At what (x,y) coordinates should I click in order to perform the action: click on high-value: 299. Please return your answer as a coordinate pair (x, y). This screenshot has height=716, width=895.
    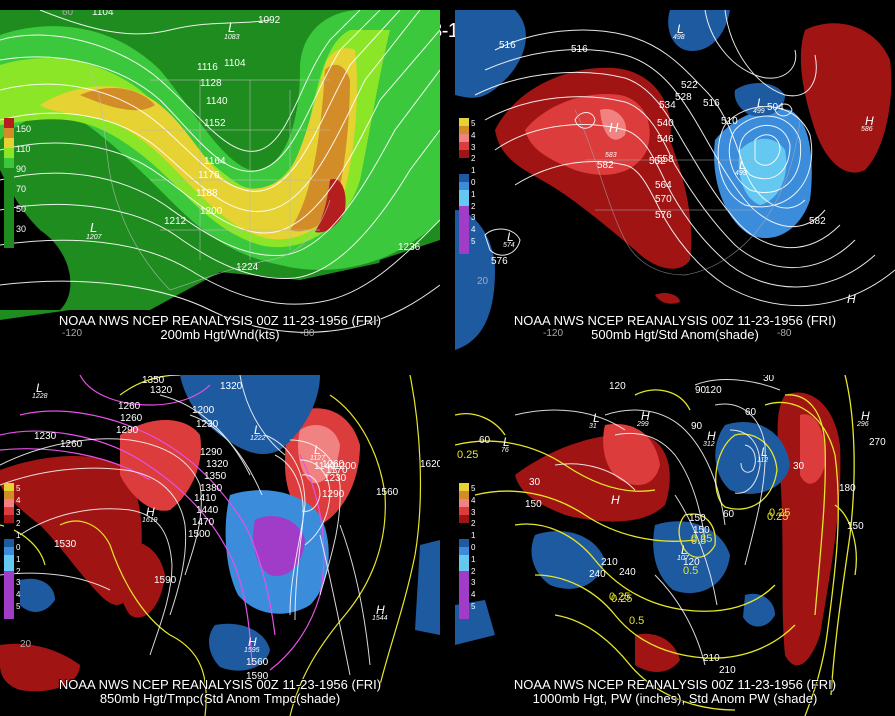
    Looking at the image, I should click on (643, 424).